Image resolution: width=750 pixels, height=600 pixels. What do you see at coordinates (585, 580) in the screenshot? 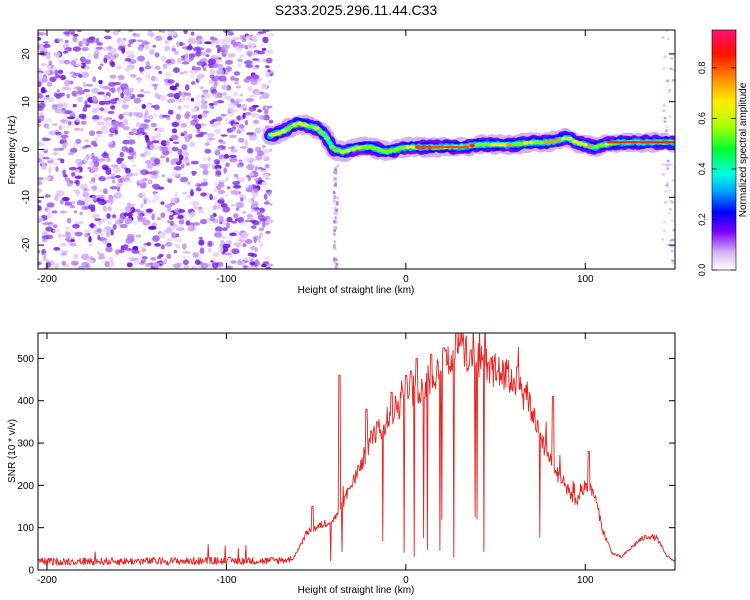
I see `snr-xtick-label: 100` at bounding box center [585, 580].